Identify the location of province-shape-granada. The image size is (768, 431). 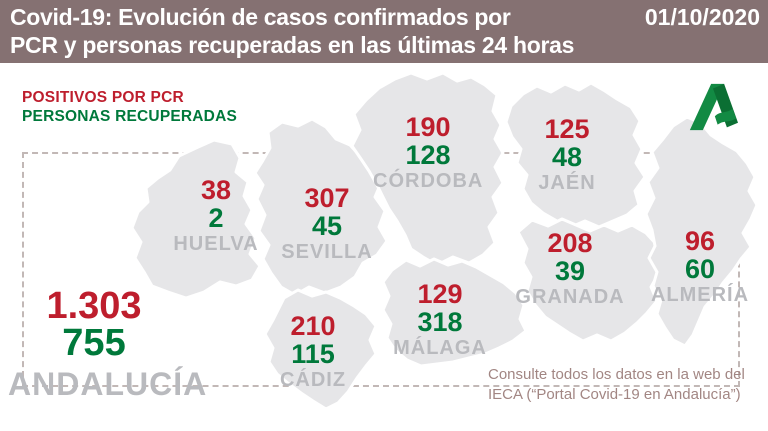
(588, 280).